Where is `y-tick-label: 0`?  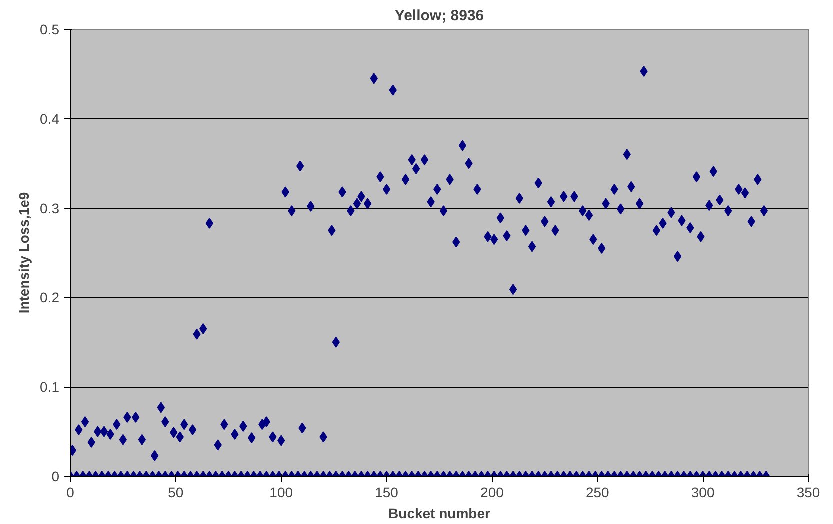 y-tick-label: 0 is located at coordinates (56, 476).